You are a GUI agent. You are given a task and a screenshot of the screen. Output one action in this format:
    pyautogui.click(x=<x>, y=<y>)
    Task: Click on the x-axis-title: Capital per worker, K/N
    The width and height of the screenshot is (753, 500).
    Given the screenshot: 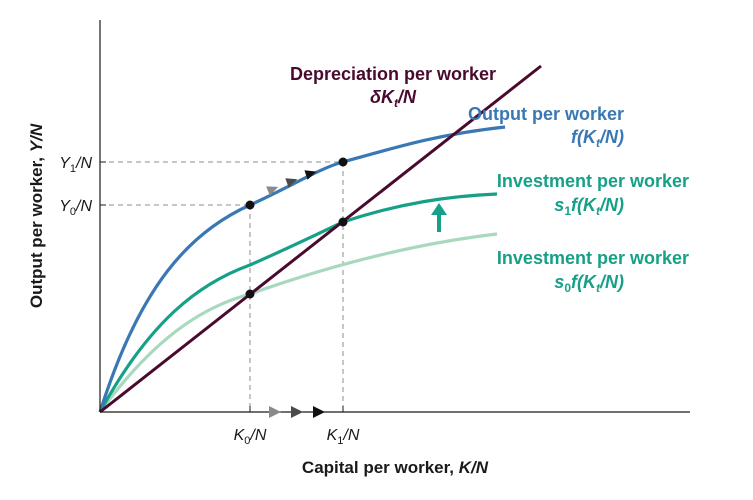 What is the action you would take?
    pyautogui.click(x=395, y=467)
    